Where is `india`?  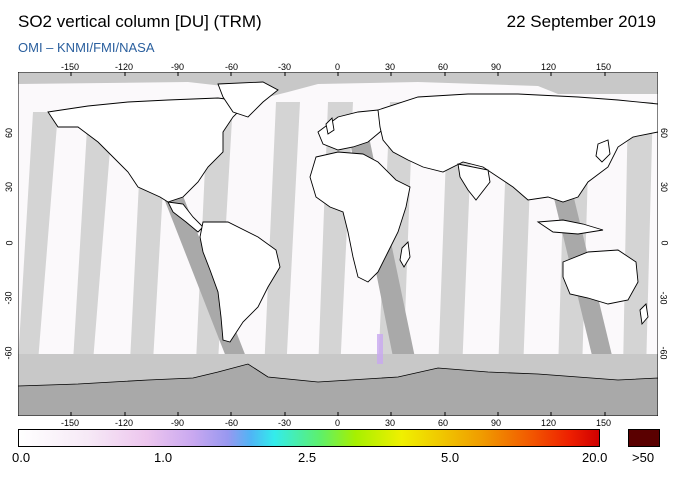
india is located at coordinates (474, 182).